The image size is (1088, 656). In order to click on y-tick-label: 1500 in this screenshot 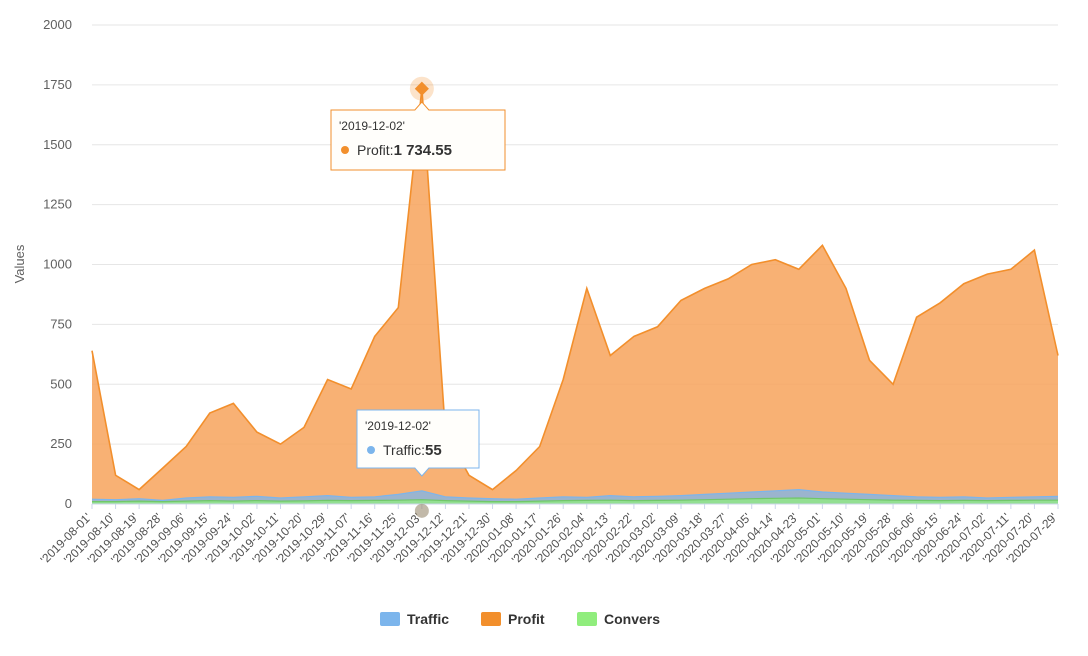, I will do `click(57, 144)`.